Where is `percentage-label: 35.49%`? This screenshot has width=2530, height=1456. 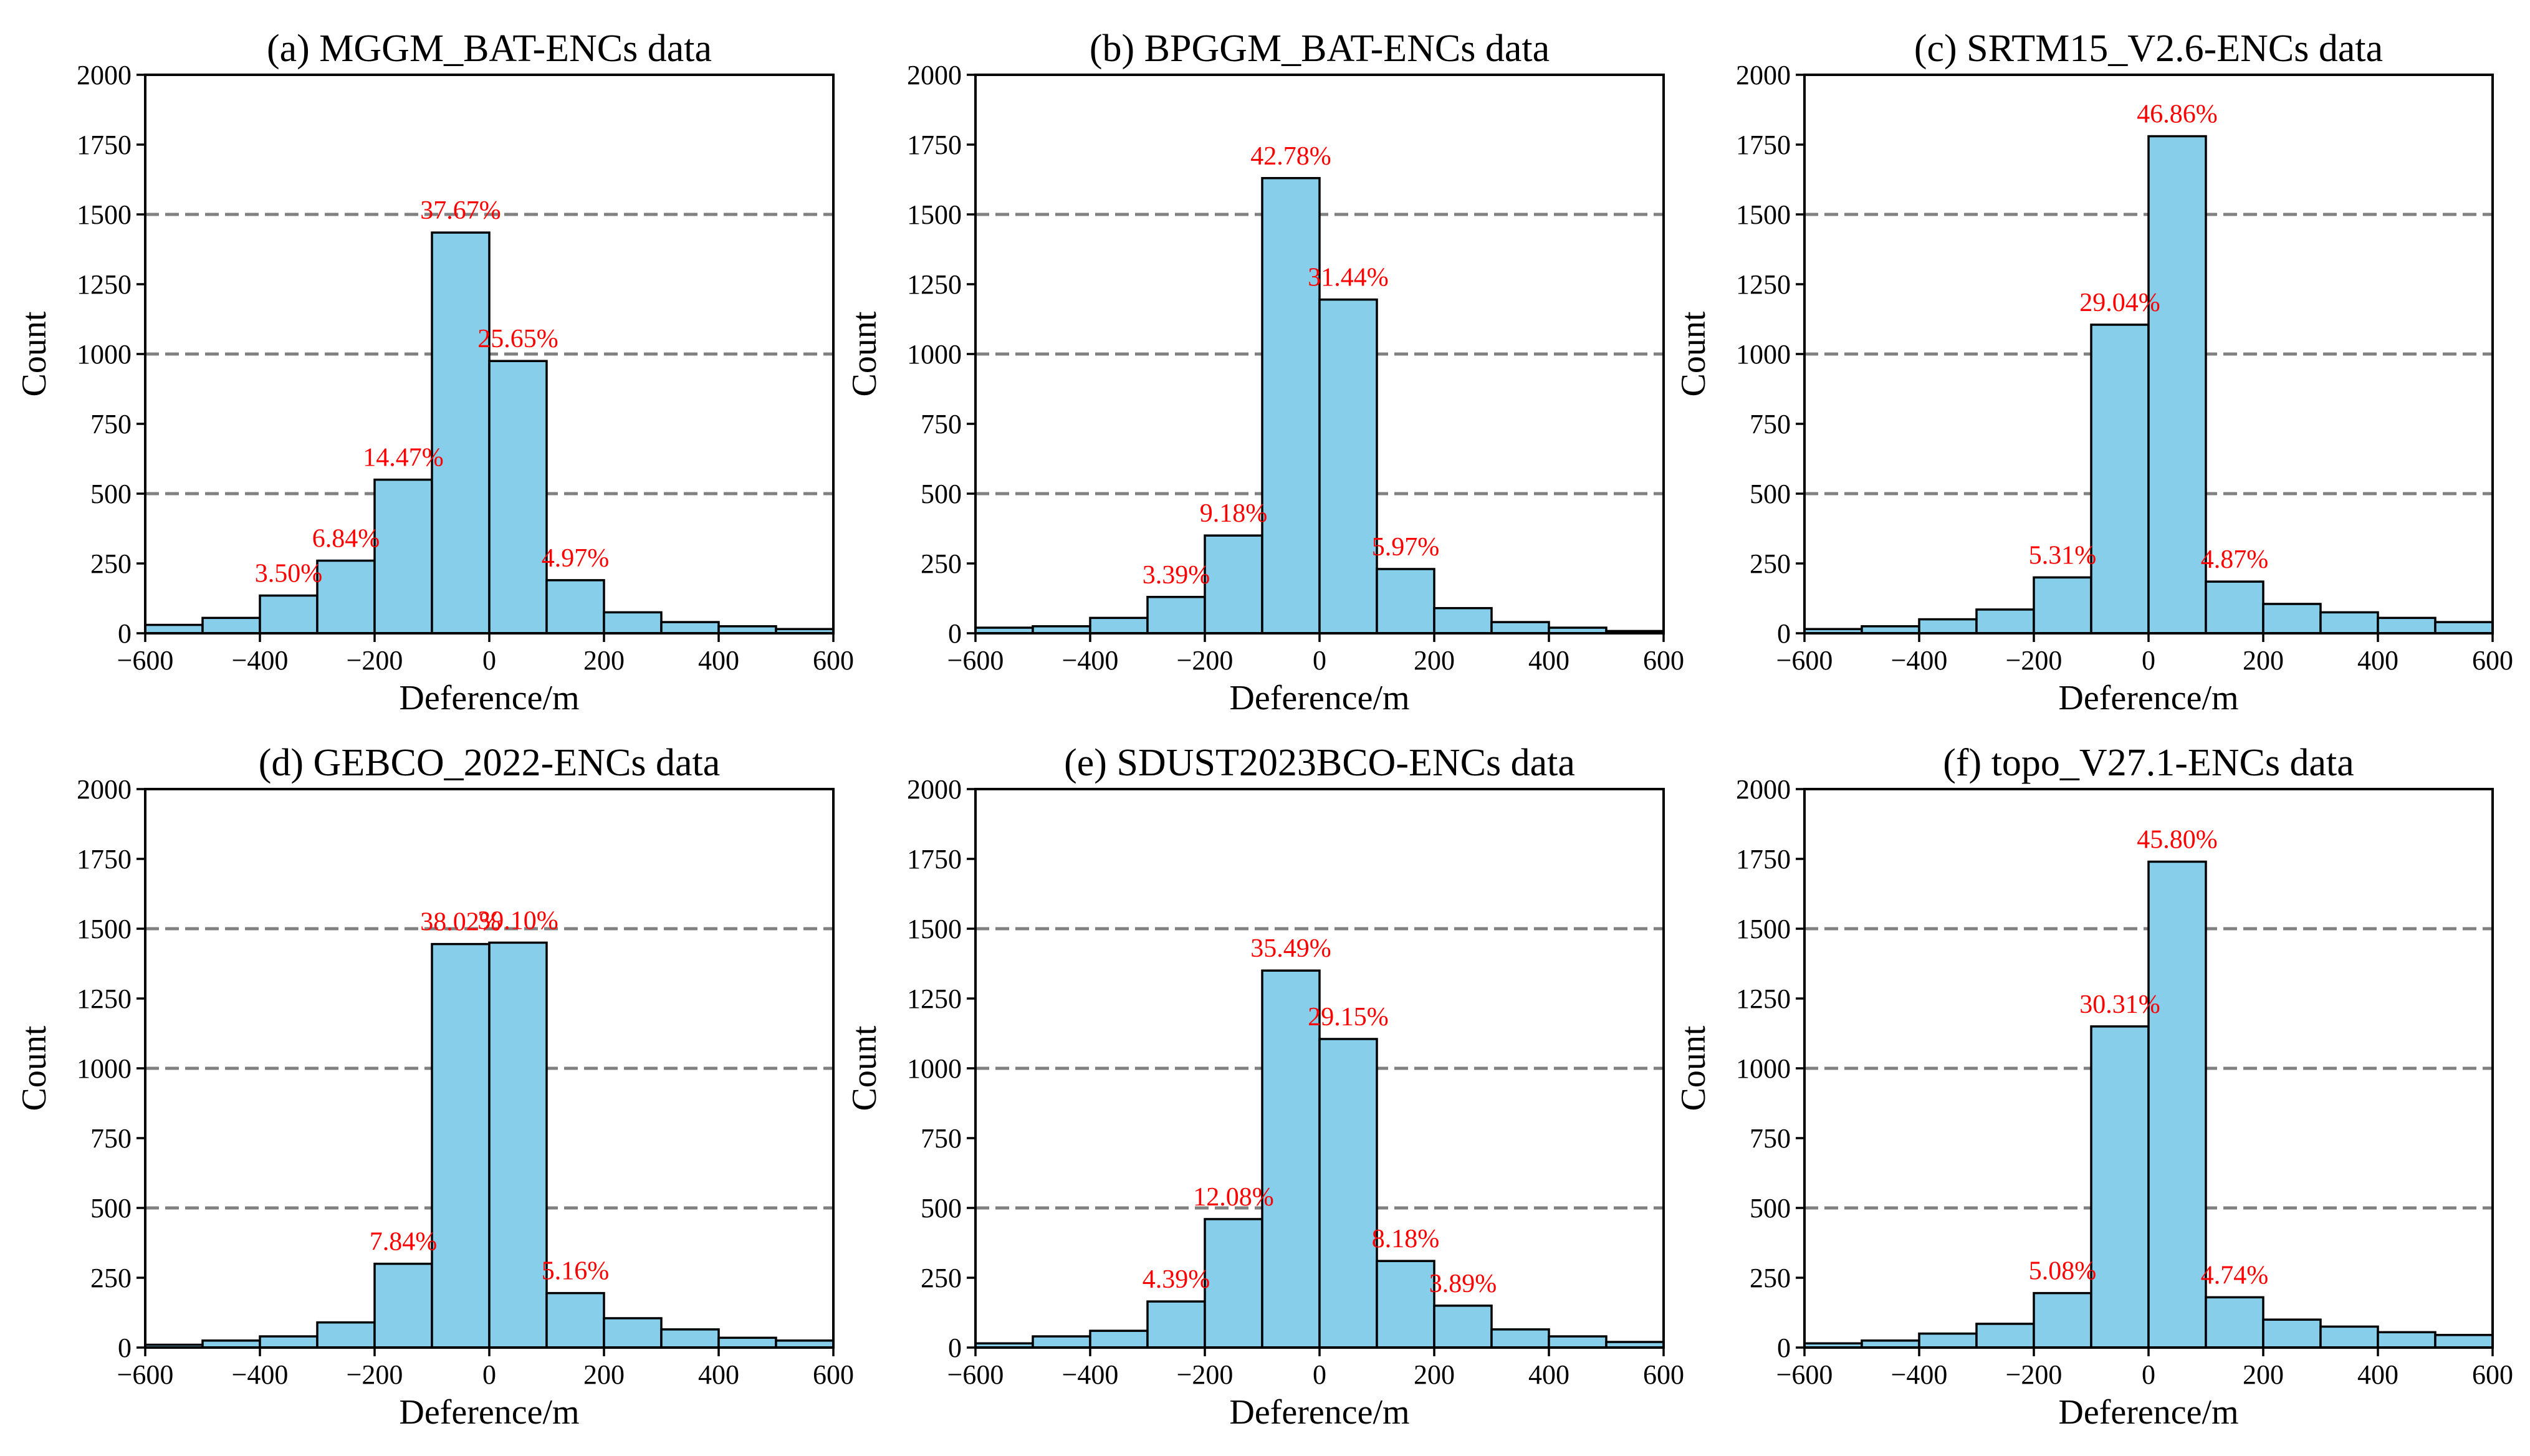 percentage-label: 35.49% is located at coordinates (1290, 949).